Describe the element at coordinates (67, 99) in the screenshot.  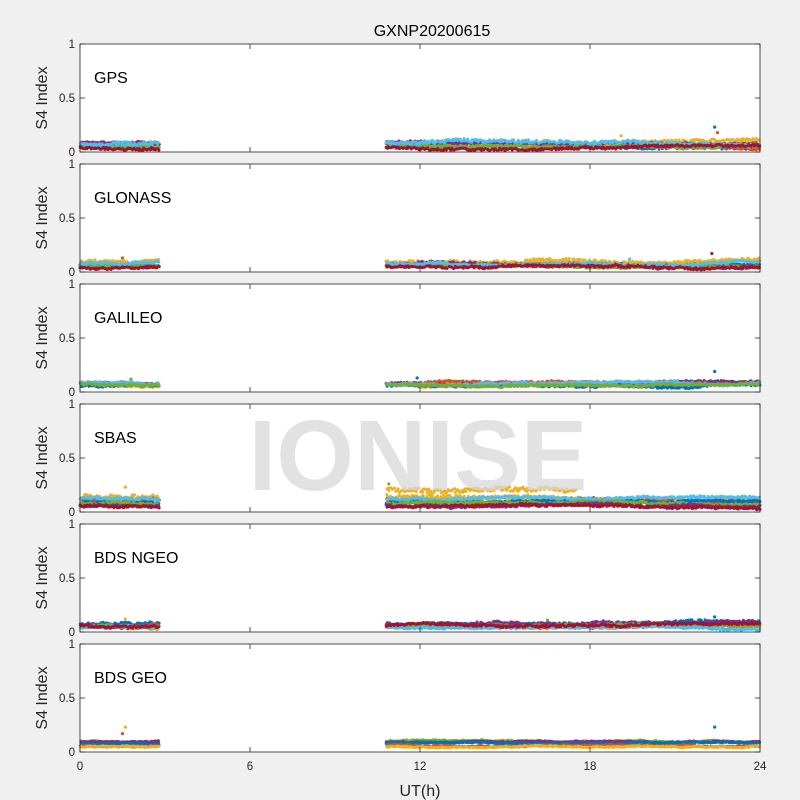
I see `y-tick-label: 0.5` at that location.